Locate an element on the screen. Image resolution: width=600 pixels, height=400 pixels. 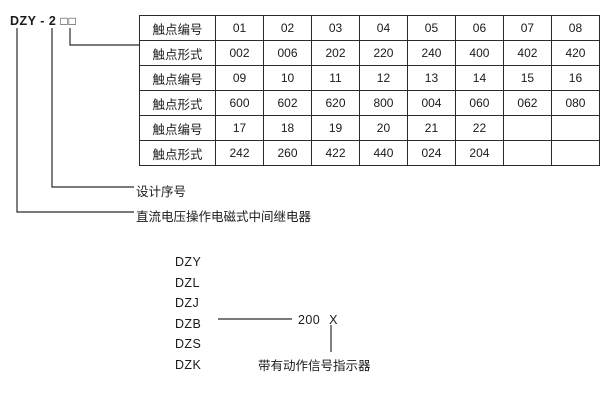
model-code-prefix: DZY - 2 is located at coordinates (33, 21).